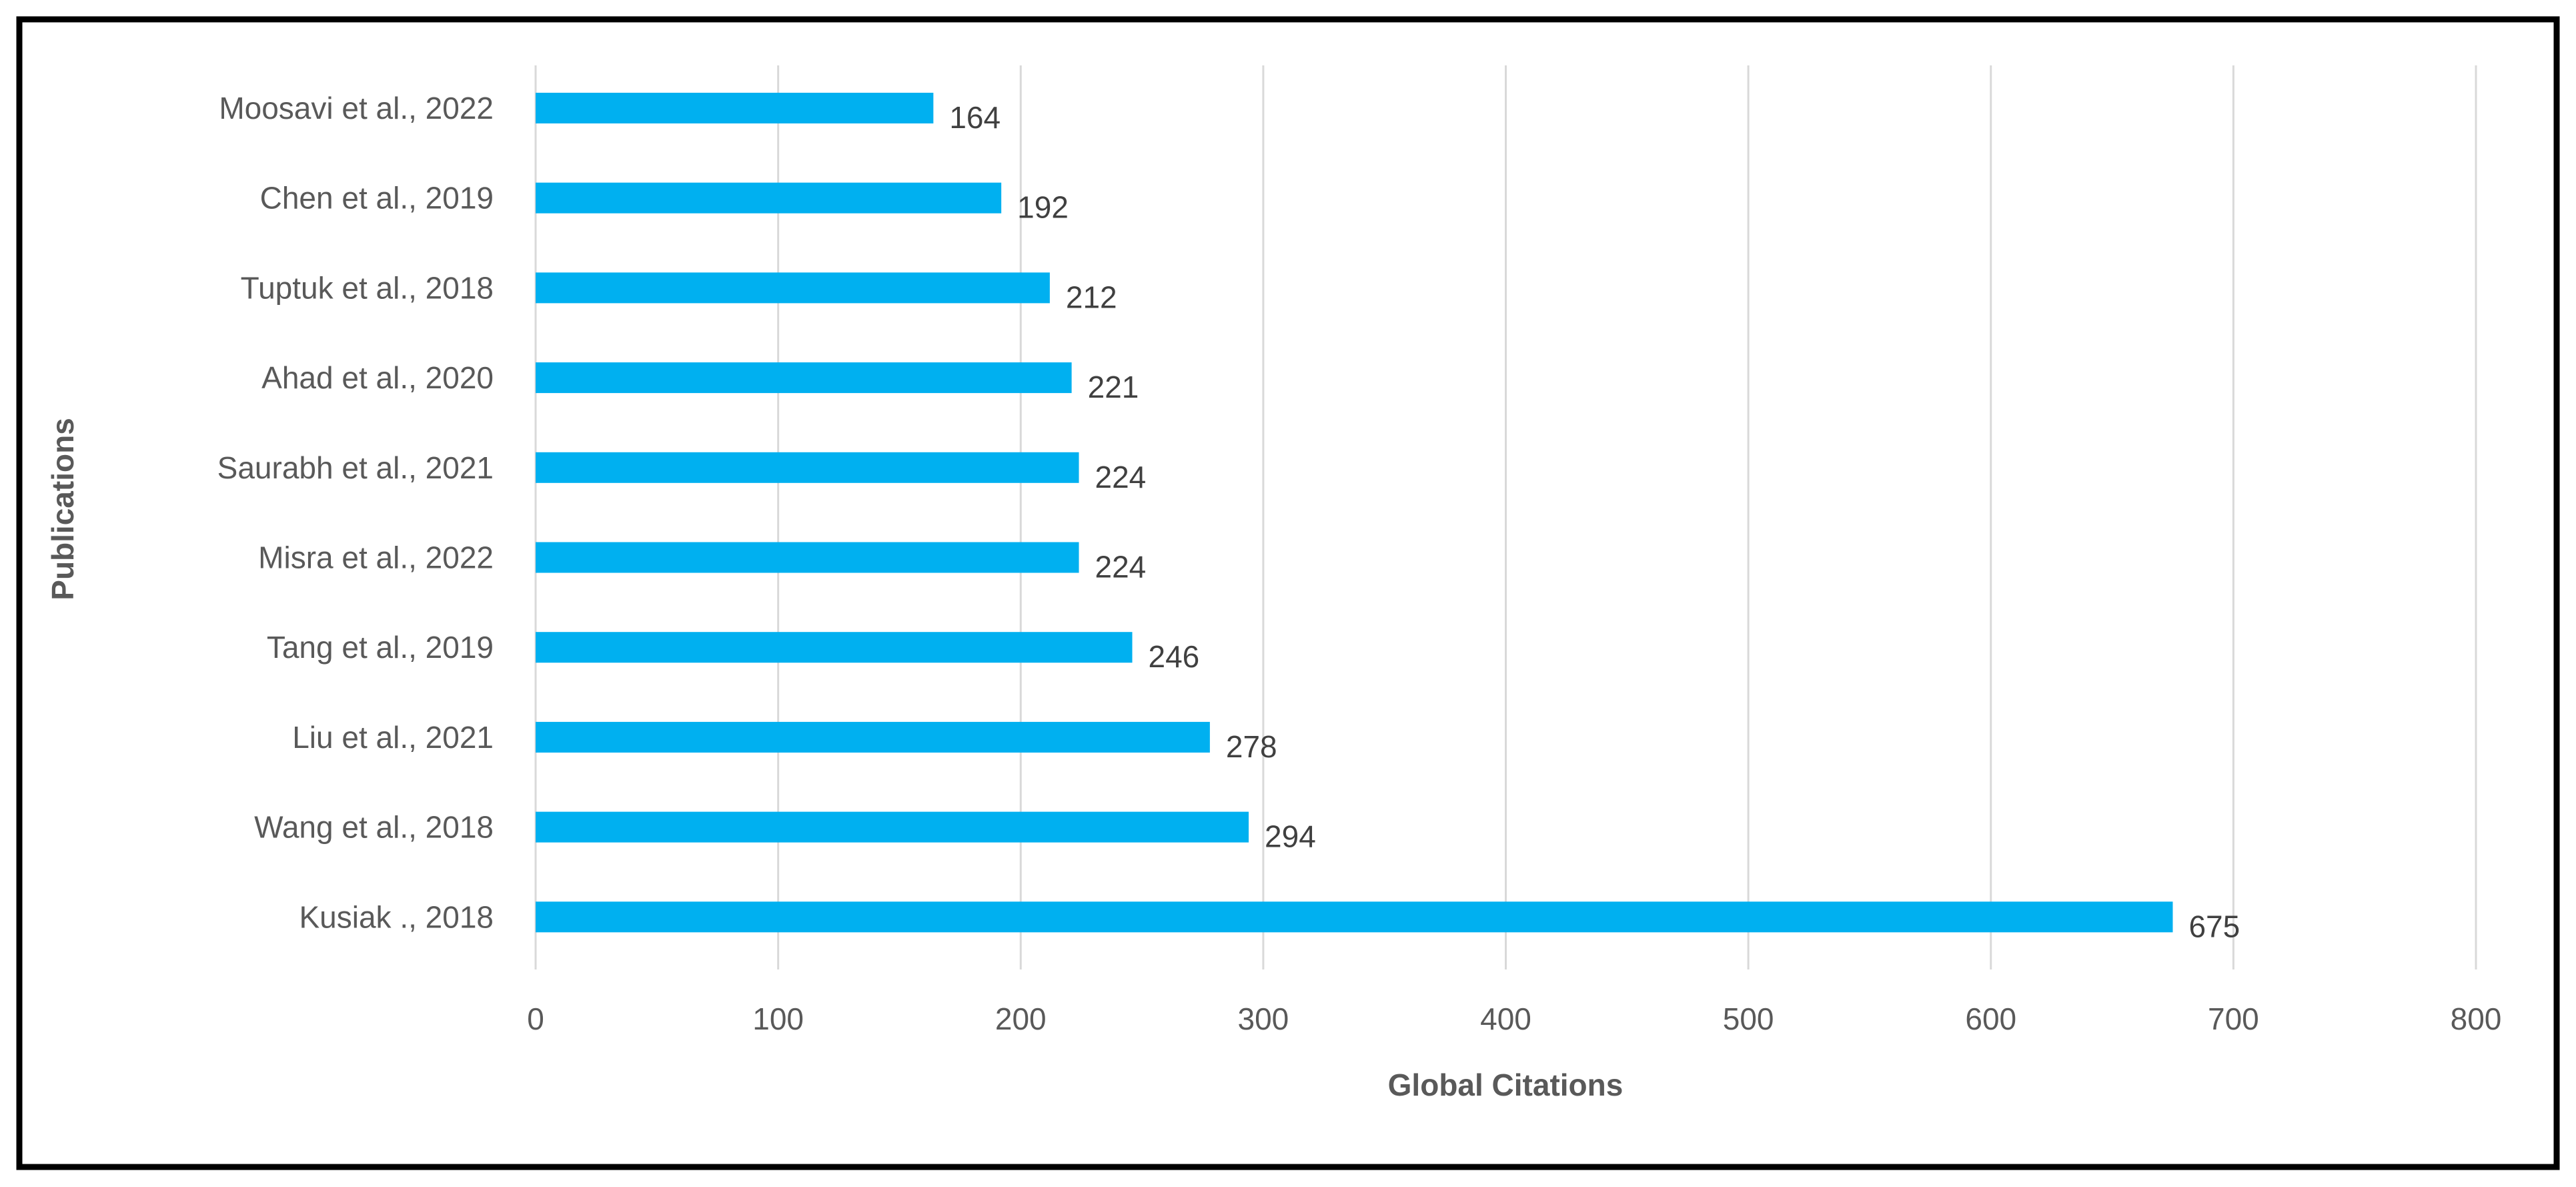 The image size is (2576, 1187). What do you see at coordinates (1749, 1019) in the screenshot?
I see `x-tick-label: 500` at bounding box center [1749, 1019].